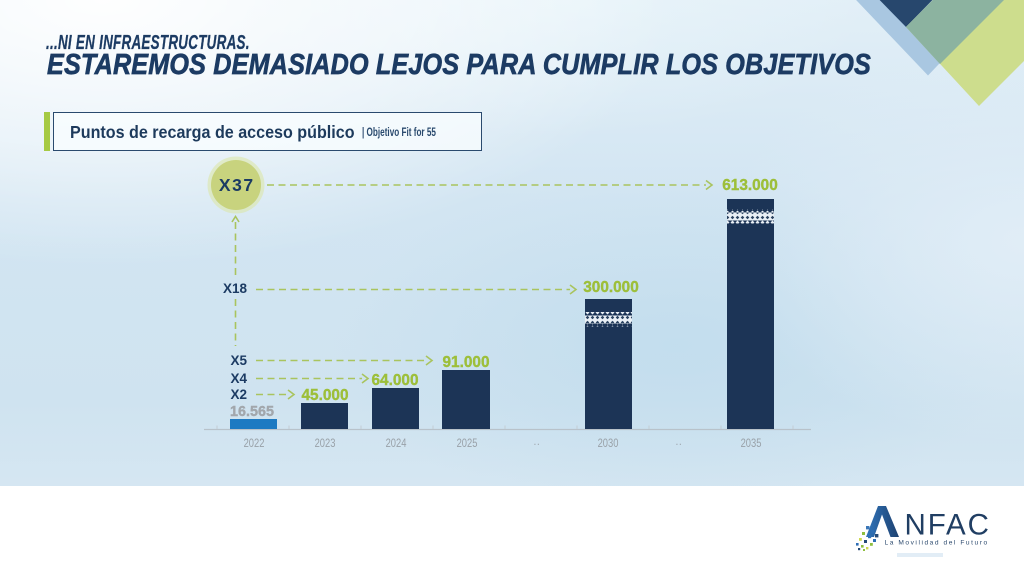 The image size is (1024, 576). What do you see at coordinates (937, 543) in the screenshot?
I see `svg-text: La Movilidad del Futuro` at bounding box center [937, 543].